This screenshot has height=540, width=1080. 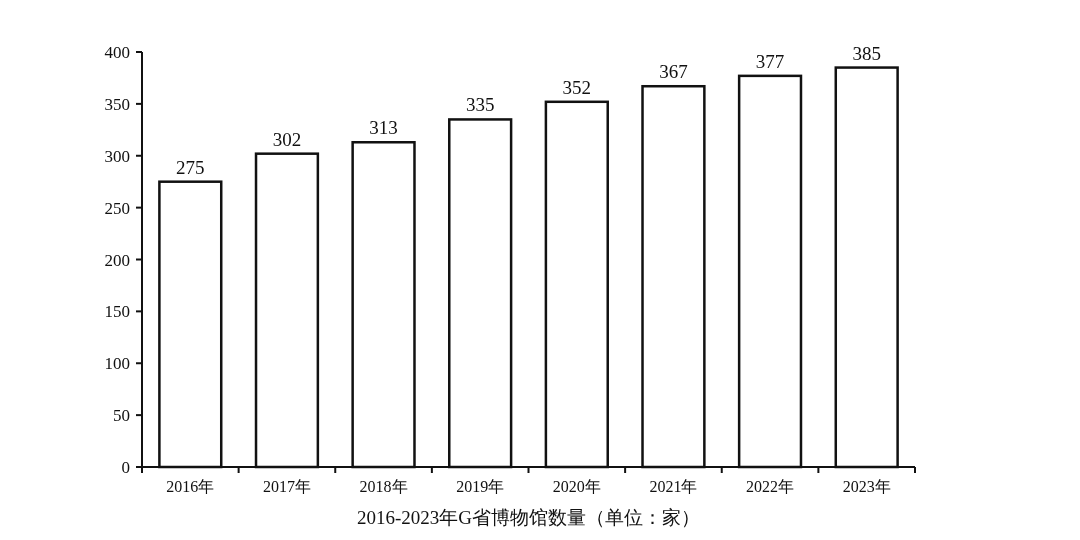 I want to click on data-label: 367, so click(x=673, y=72).